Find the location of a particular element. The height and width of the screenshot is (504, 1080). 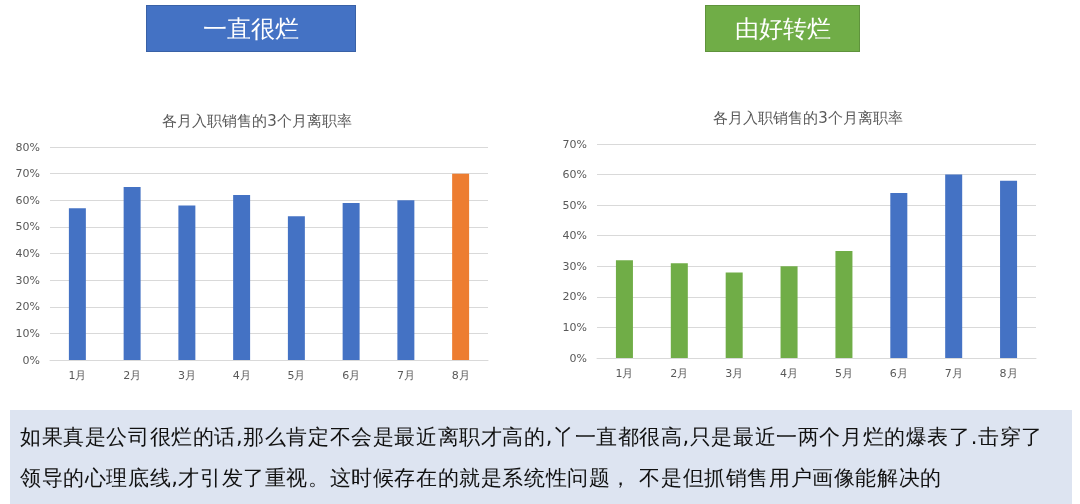

y-tick-label: 80% is located at coordinates (27, 147).